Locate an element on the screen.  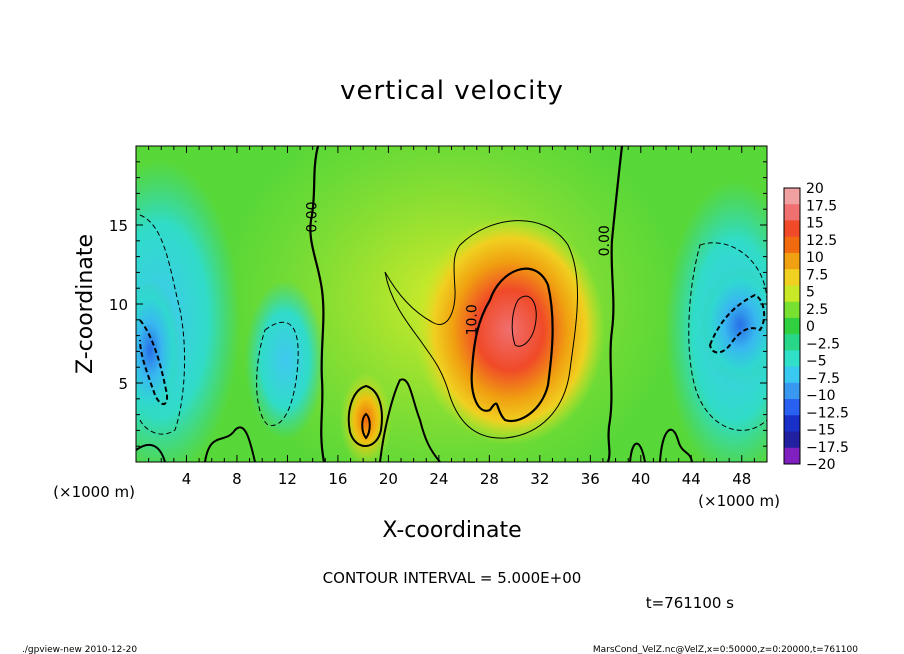
contour-neg-right is located at coordinates (727, 336).